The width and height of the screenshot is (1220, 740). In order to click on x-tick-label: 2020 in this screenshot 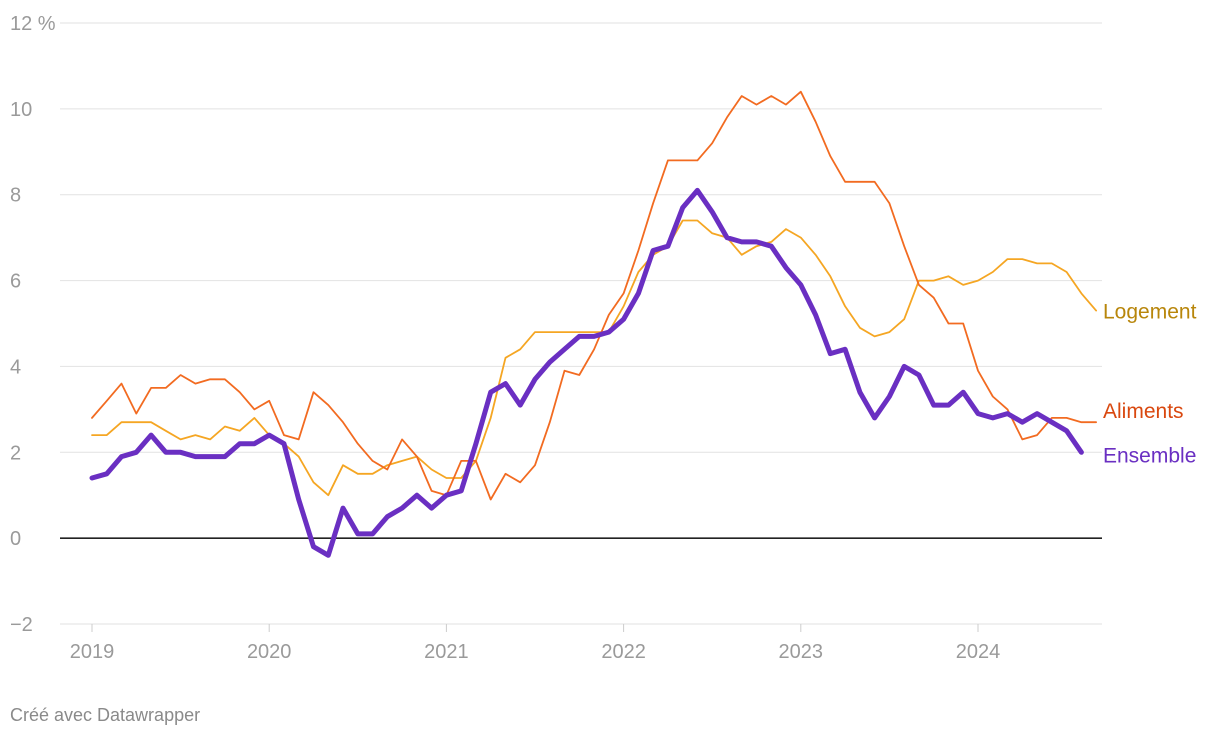, I will do `click(269, 652)`.